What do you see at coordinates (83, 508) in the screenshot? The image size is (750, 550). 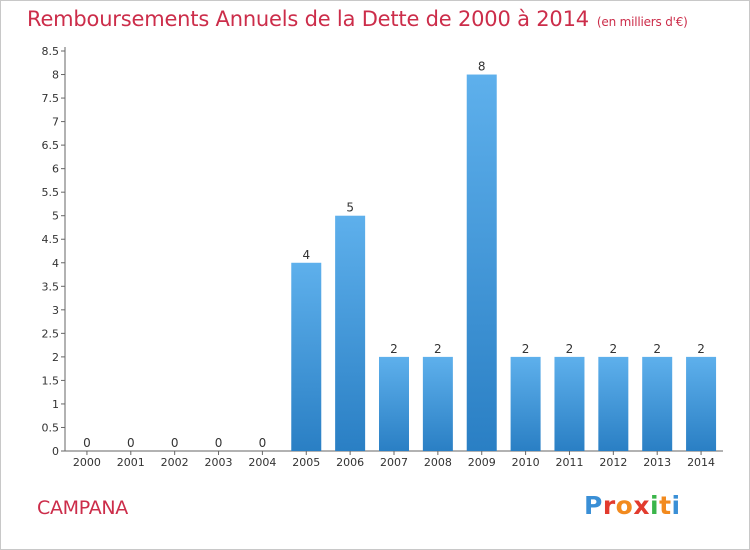 I see `commune-name: CAMPANA` at bounding box center [83, 508].